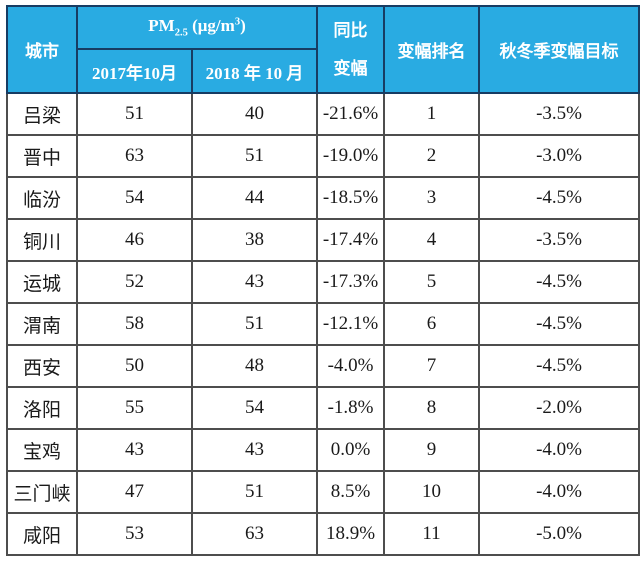 Image resolution: width=640 pixels, height=575 pixels. Describe the element at coordinates (134, 450) in the screenshot. I see `pm2017-cell: 43` at that location.